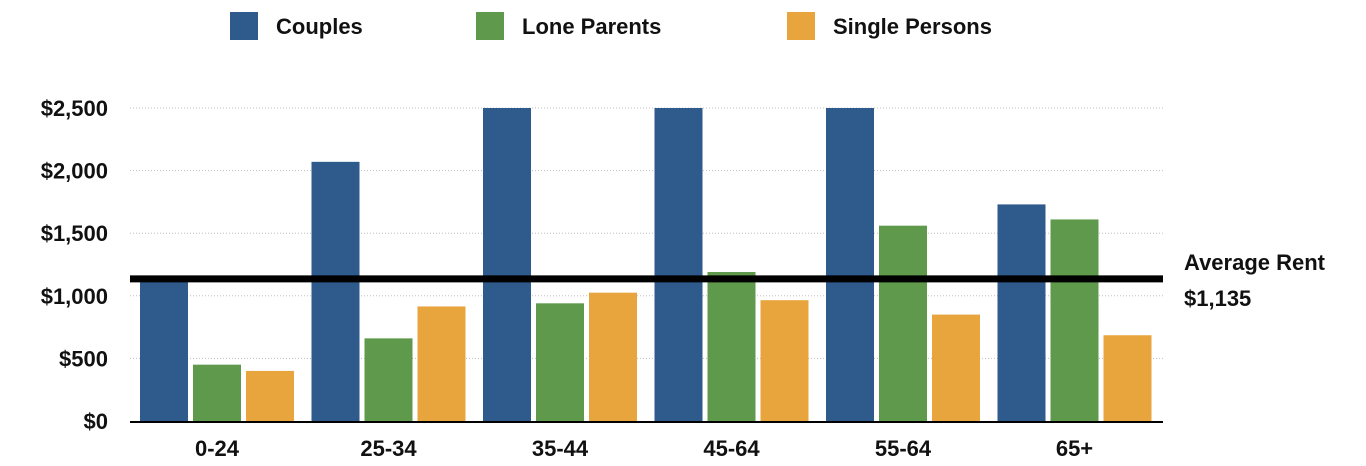 Image resolution: width=1366 pixels, height=466 pixels. I want to click on x-tick-label: 35-44, so click(560, 448).